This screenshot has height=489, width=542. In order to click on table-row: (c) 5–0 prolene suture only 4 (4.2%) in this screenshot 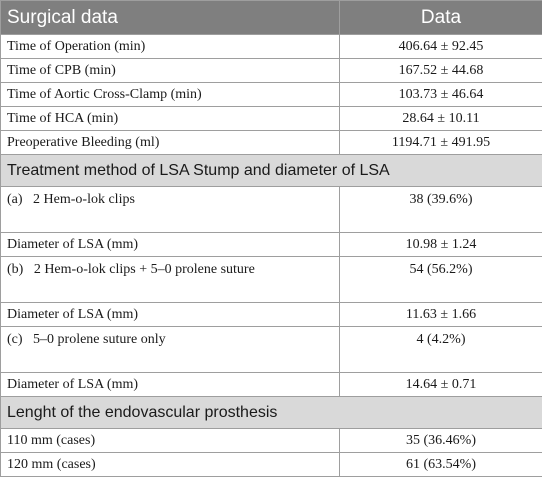, I will do `click(271, 349)`.